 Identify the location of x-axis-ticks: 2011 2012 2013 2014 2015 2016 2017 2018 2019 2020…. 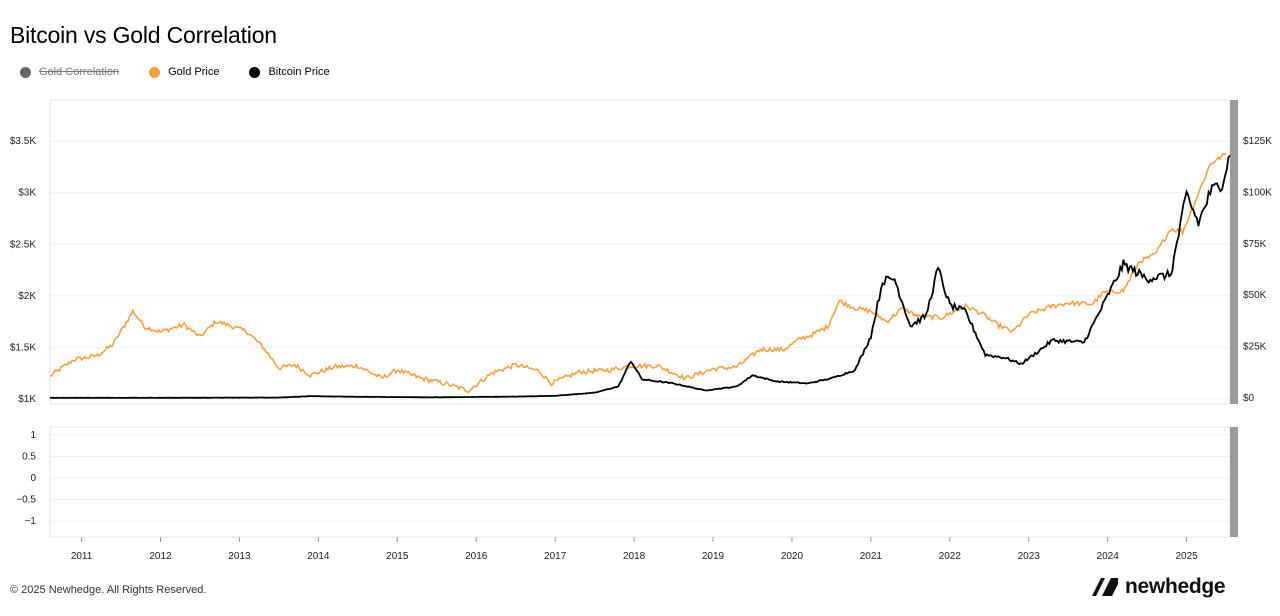
(634, 549).